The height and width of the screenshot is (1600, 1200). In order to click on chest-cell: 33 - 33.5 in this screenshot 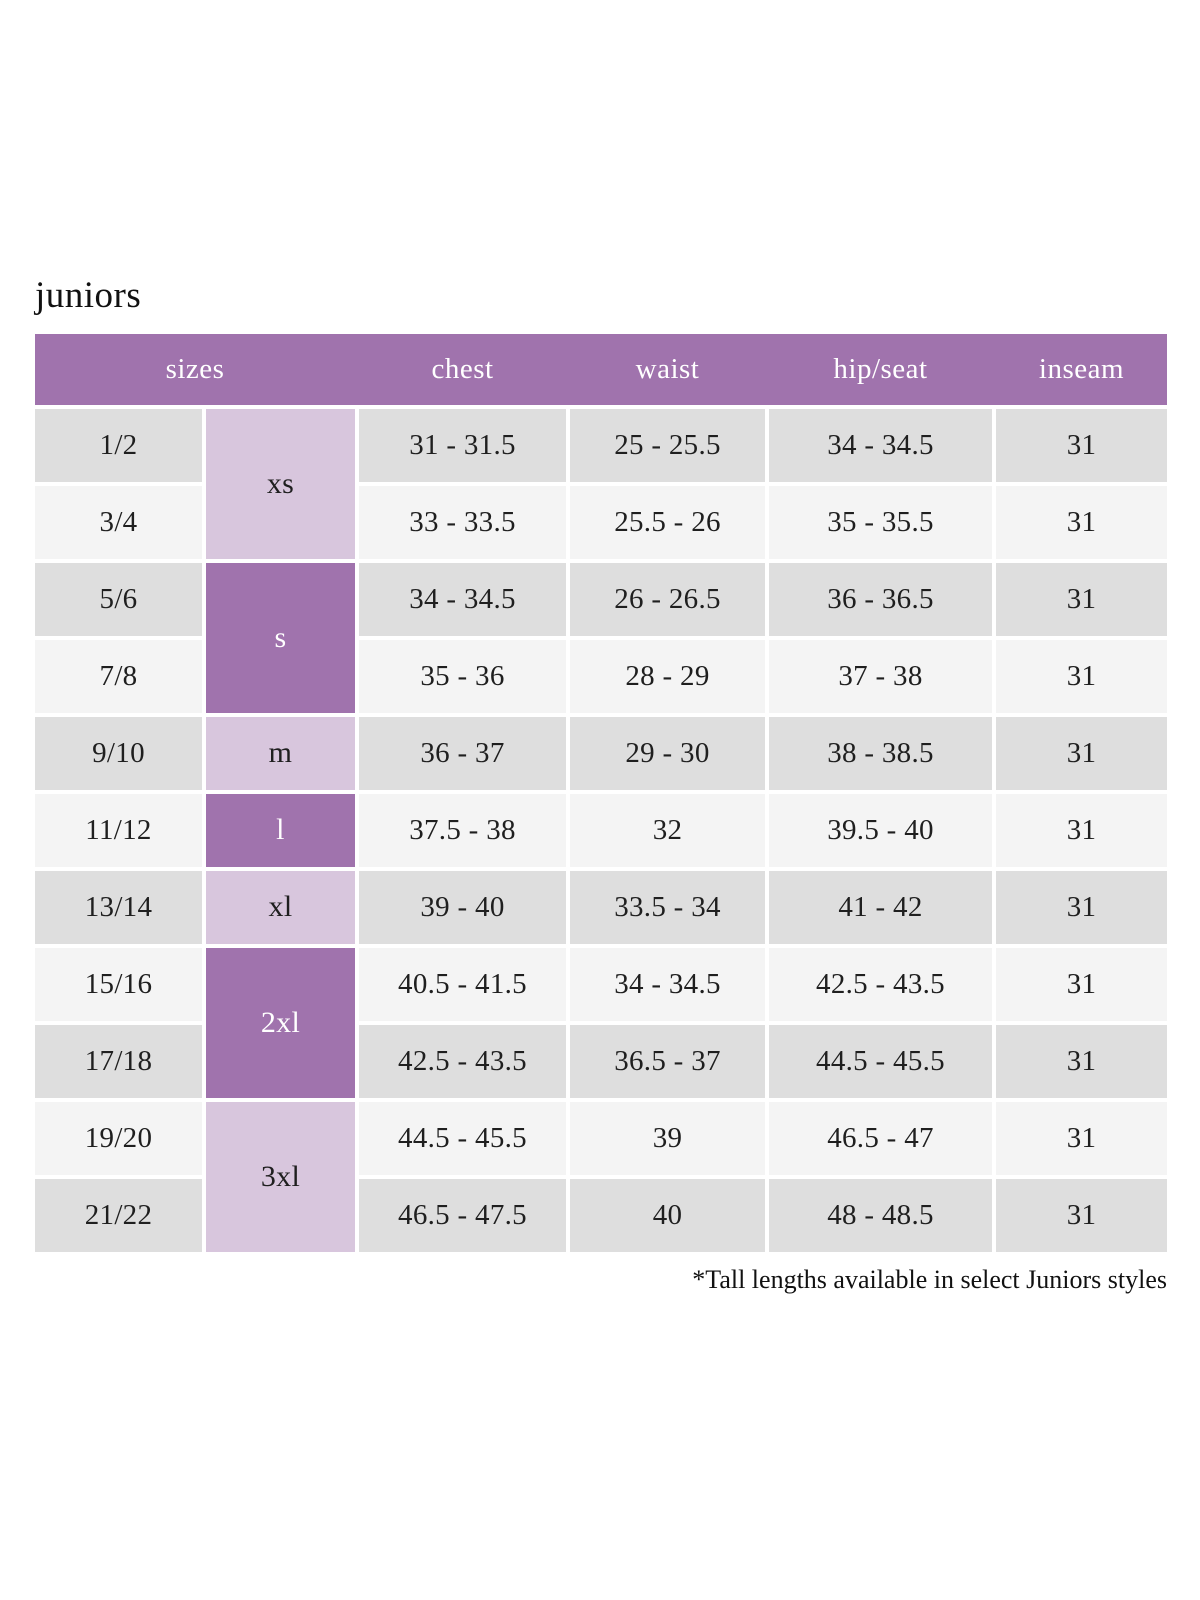, I will do `click(462, 522)`.